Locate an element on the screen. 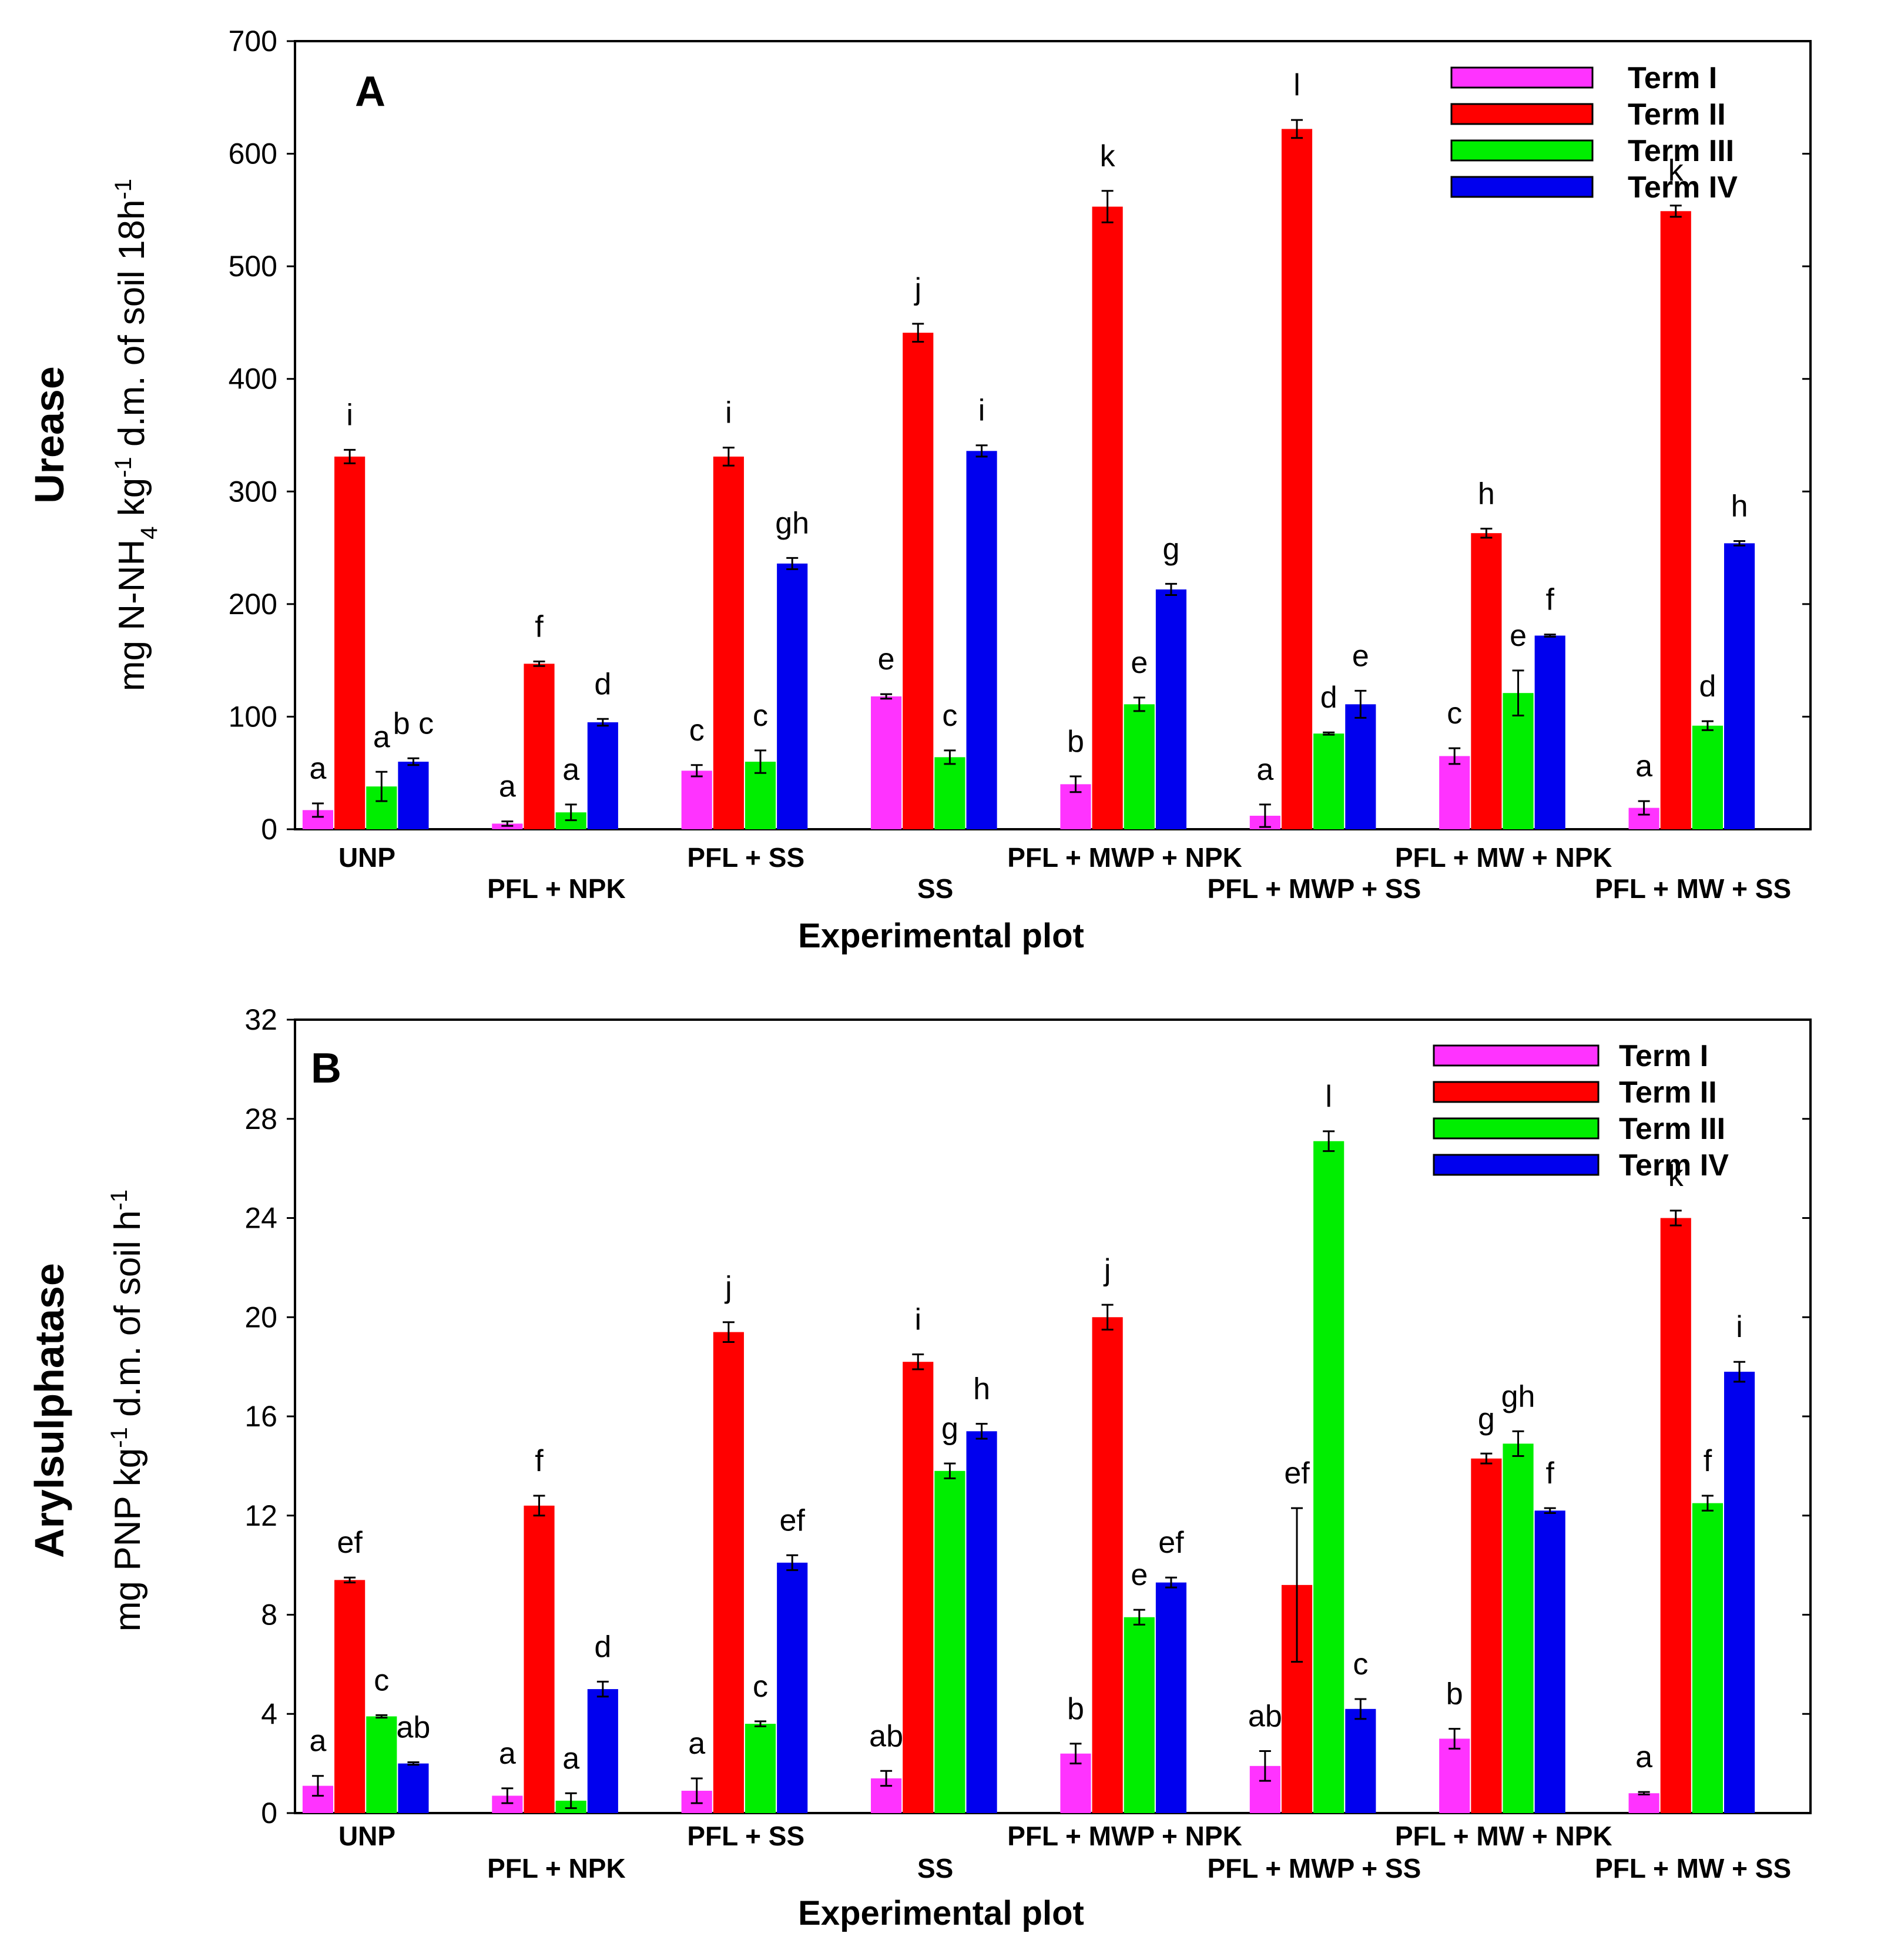 The height and width of the screenshot is (1960, 1881). y-tick-label: 700 is located at coordinates (253, 42).